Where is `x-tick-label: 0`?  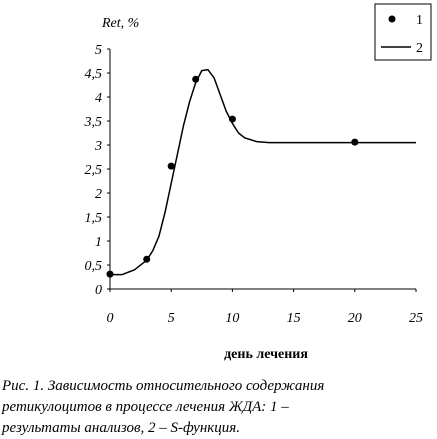 x-tick-label: 0 is located at coordinates (110, 318).